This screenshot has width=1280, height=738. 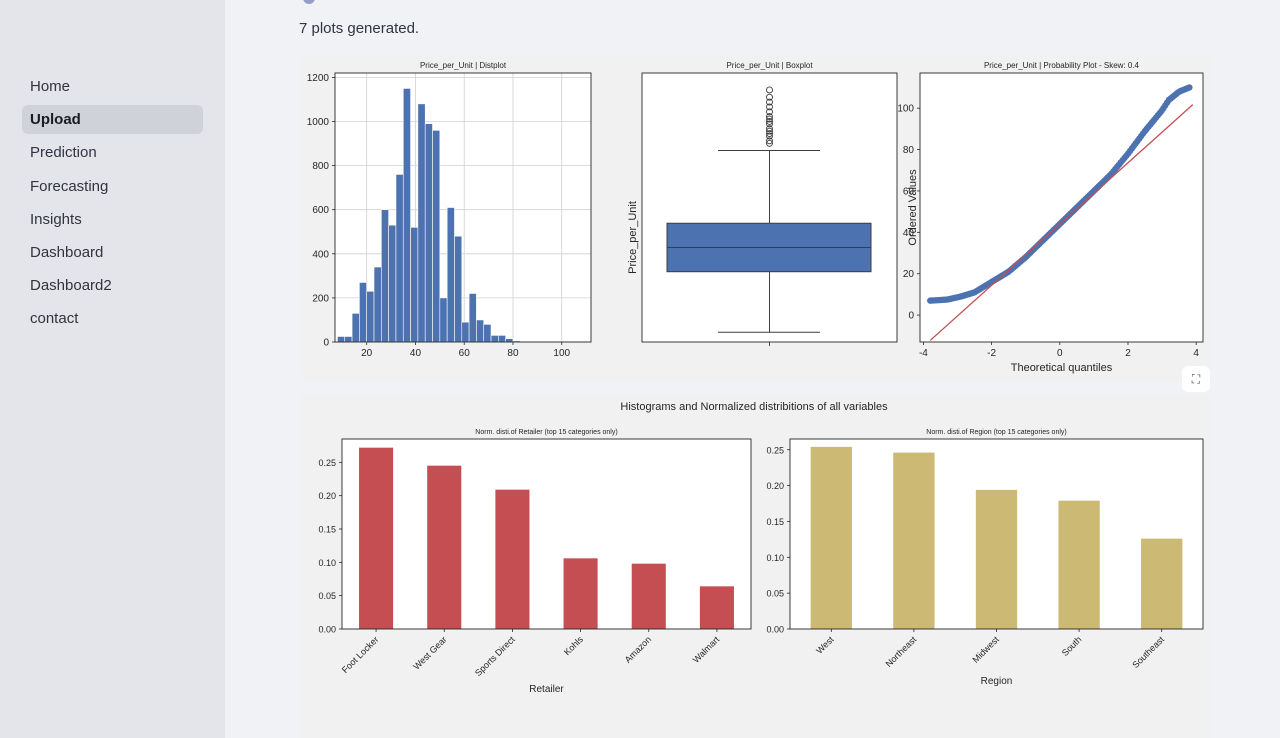 What do you see at coordinates (327, 496) in the screenshot?
I see `retailer-chart-ytick-label: 0.20` at bounding box center [327, 496].